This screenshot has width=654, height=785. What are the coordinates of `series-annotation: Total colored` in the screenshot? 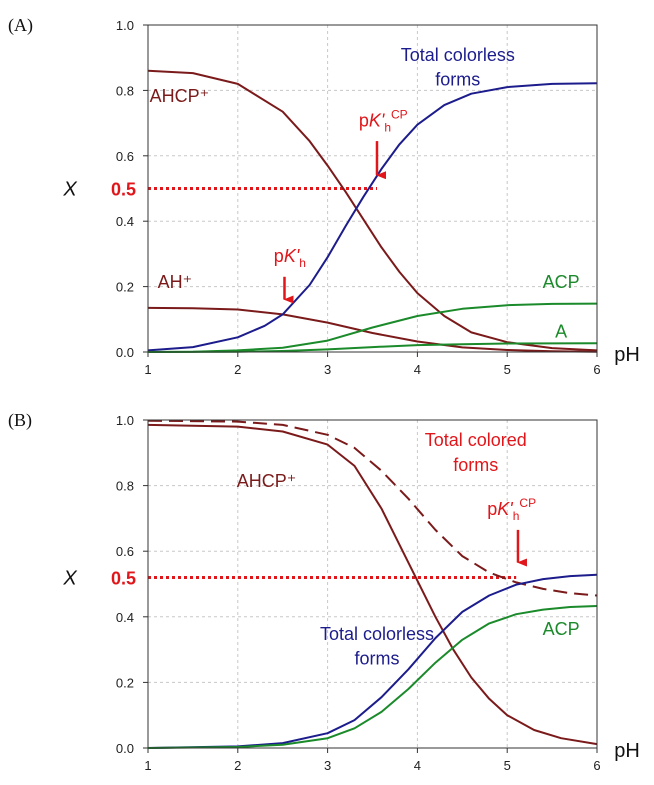 It's located at (476, 440).